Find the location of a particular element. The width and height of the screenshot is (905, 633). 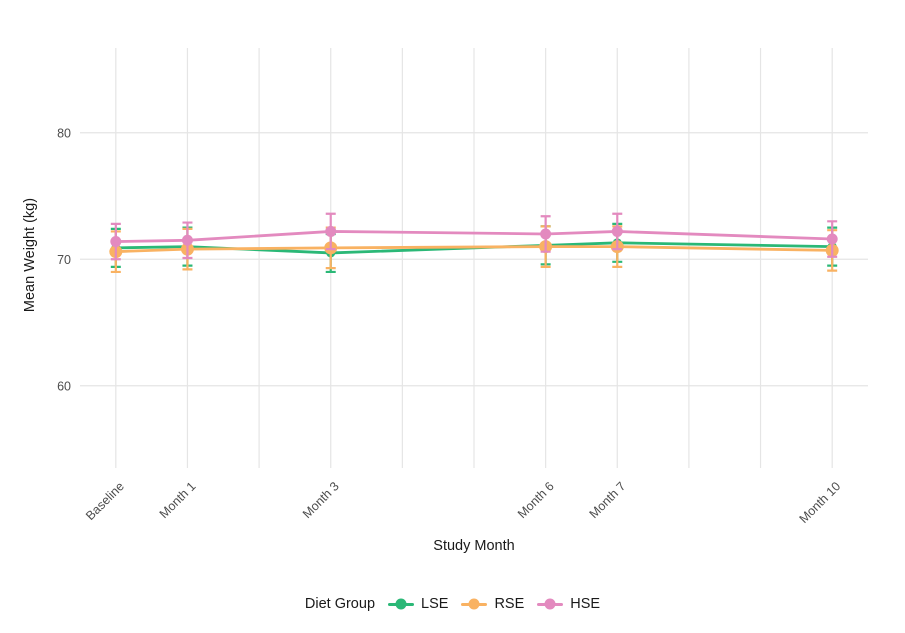

y-tick-label: 60 is located at coordinates (64, 386).